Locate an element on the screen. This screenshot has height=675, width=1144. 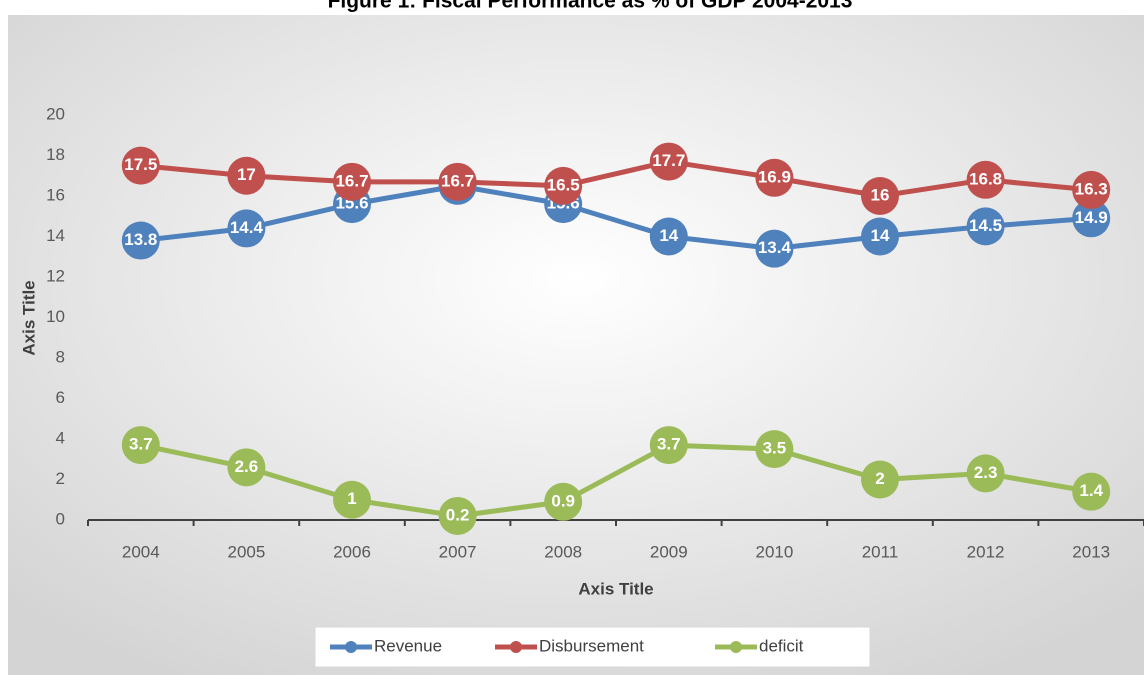
data-label: 16 is located at coordinates (880, 194).